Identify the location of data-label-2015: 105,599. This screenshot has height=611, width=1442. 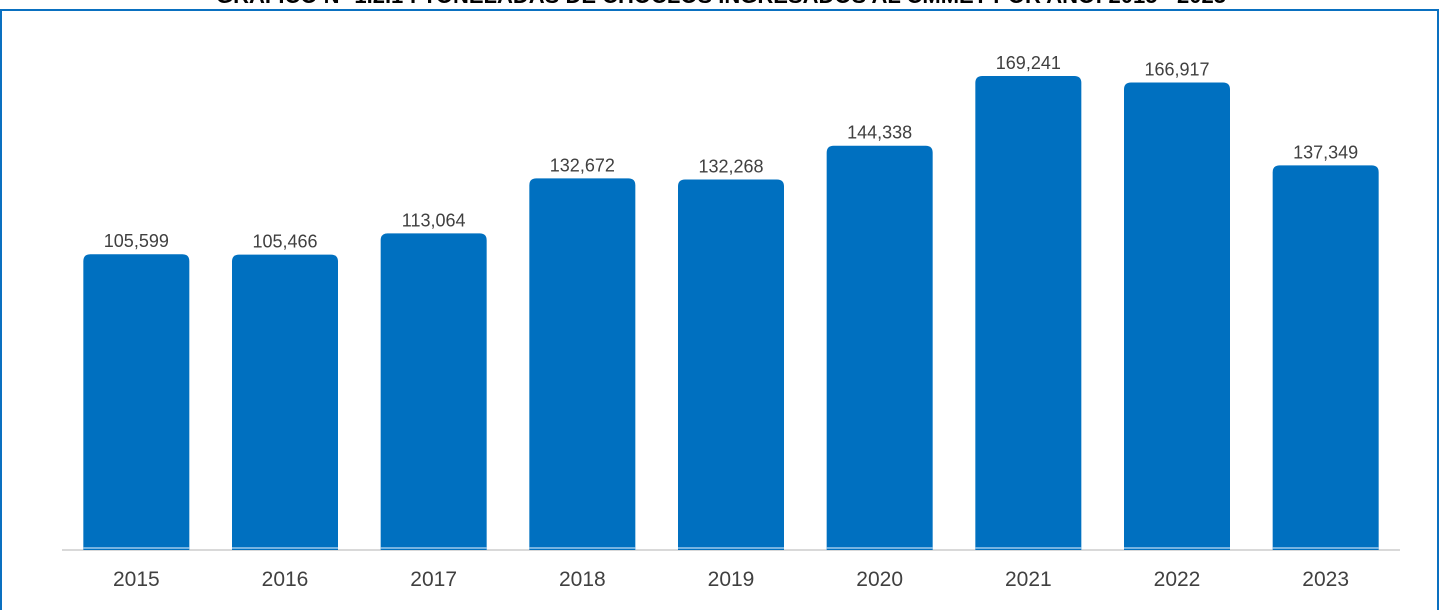
(136, 241).